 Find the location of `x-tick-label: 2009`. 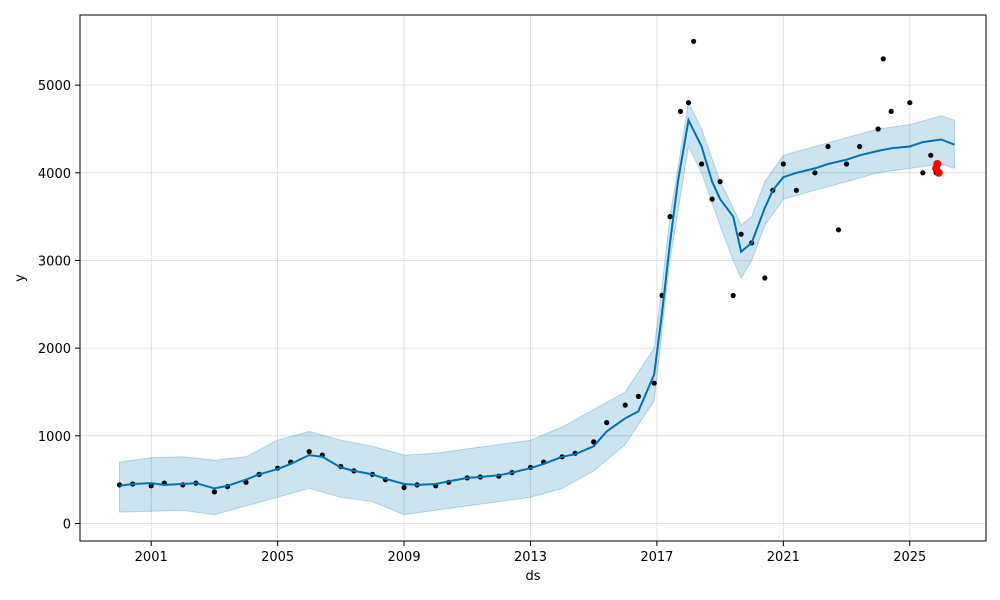

x-tick-label: 2009 is located at coordinates (404, 557).